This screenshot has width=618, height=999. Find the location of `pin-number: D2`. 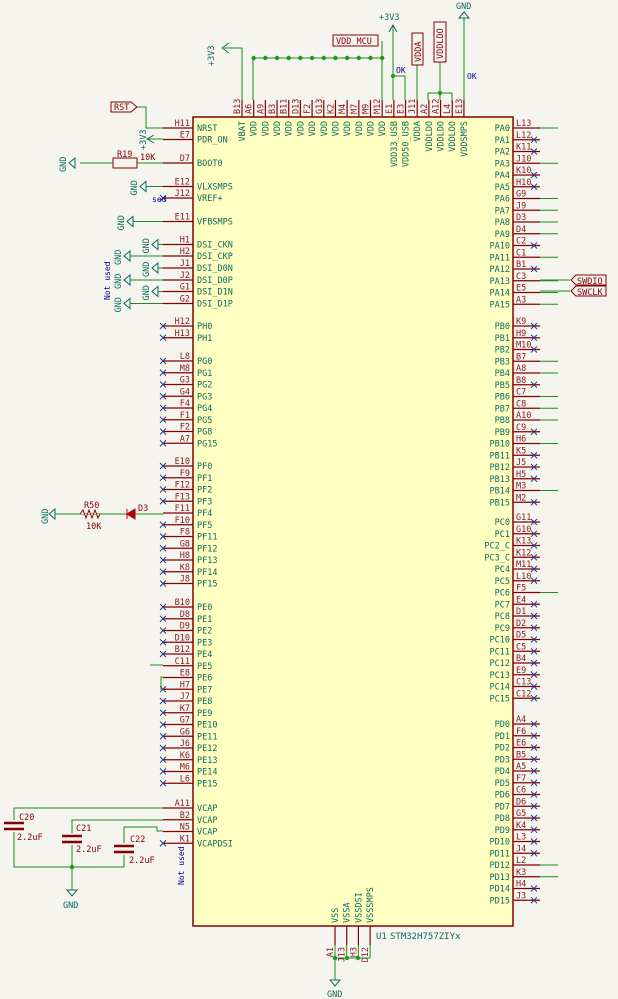

pin-number: D2 is located at coordinates (521, 624).